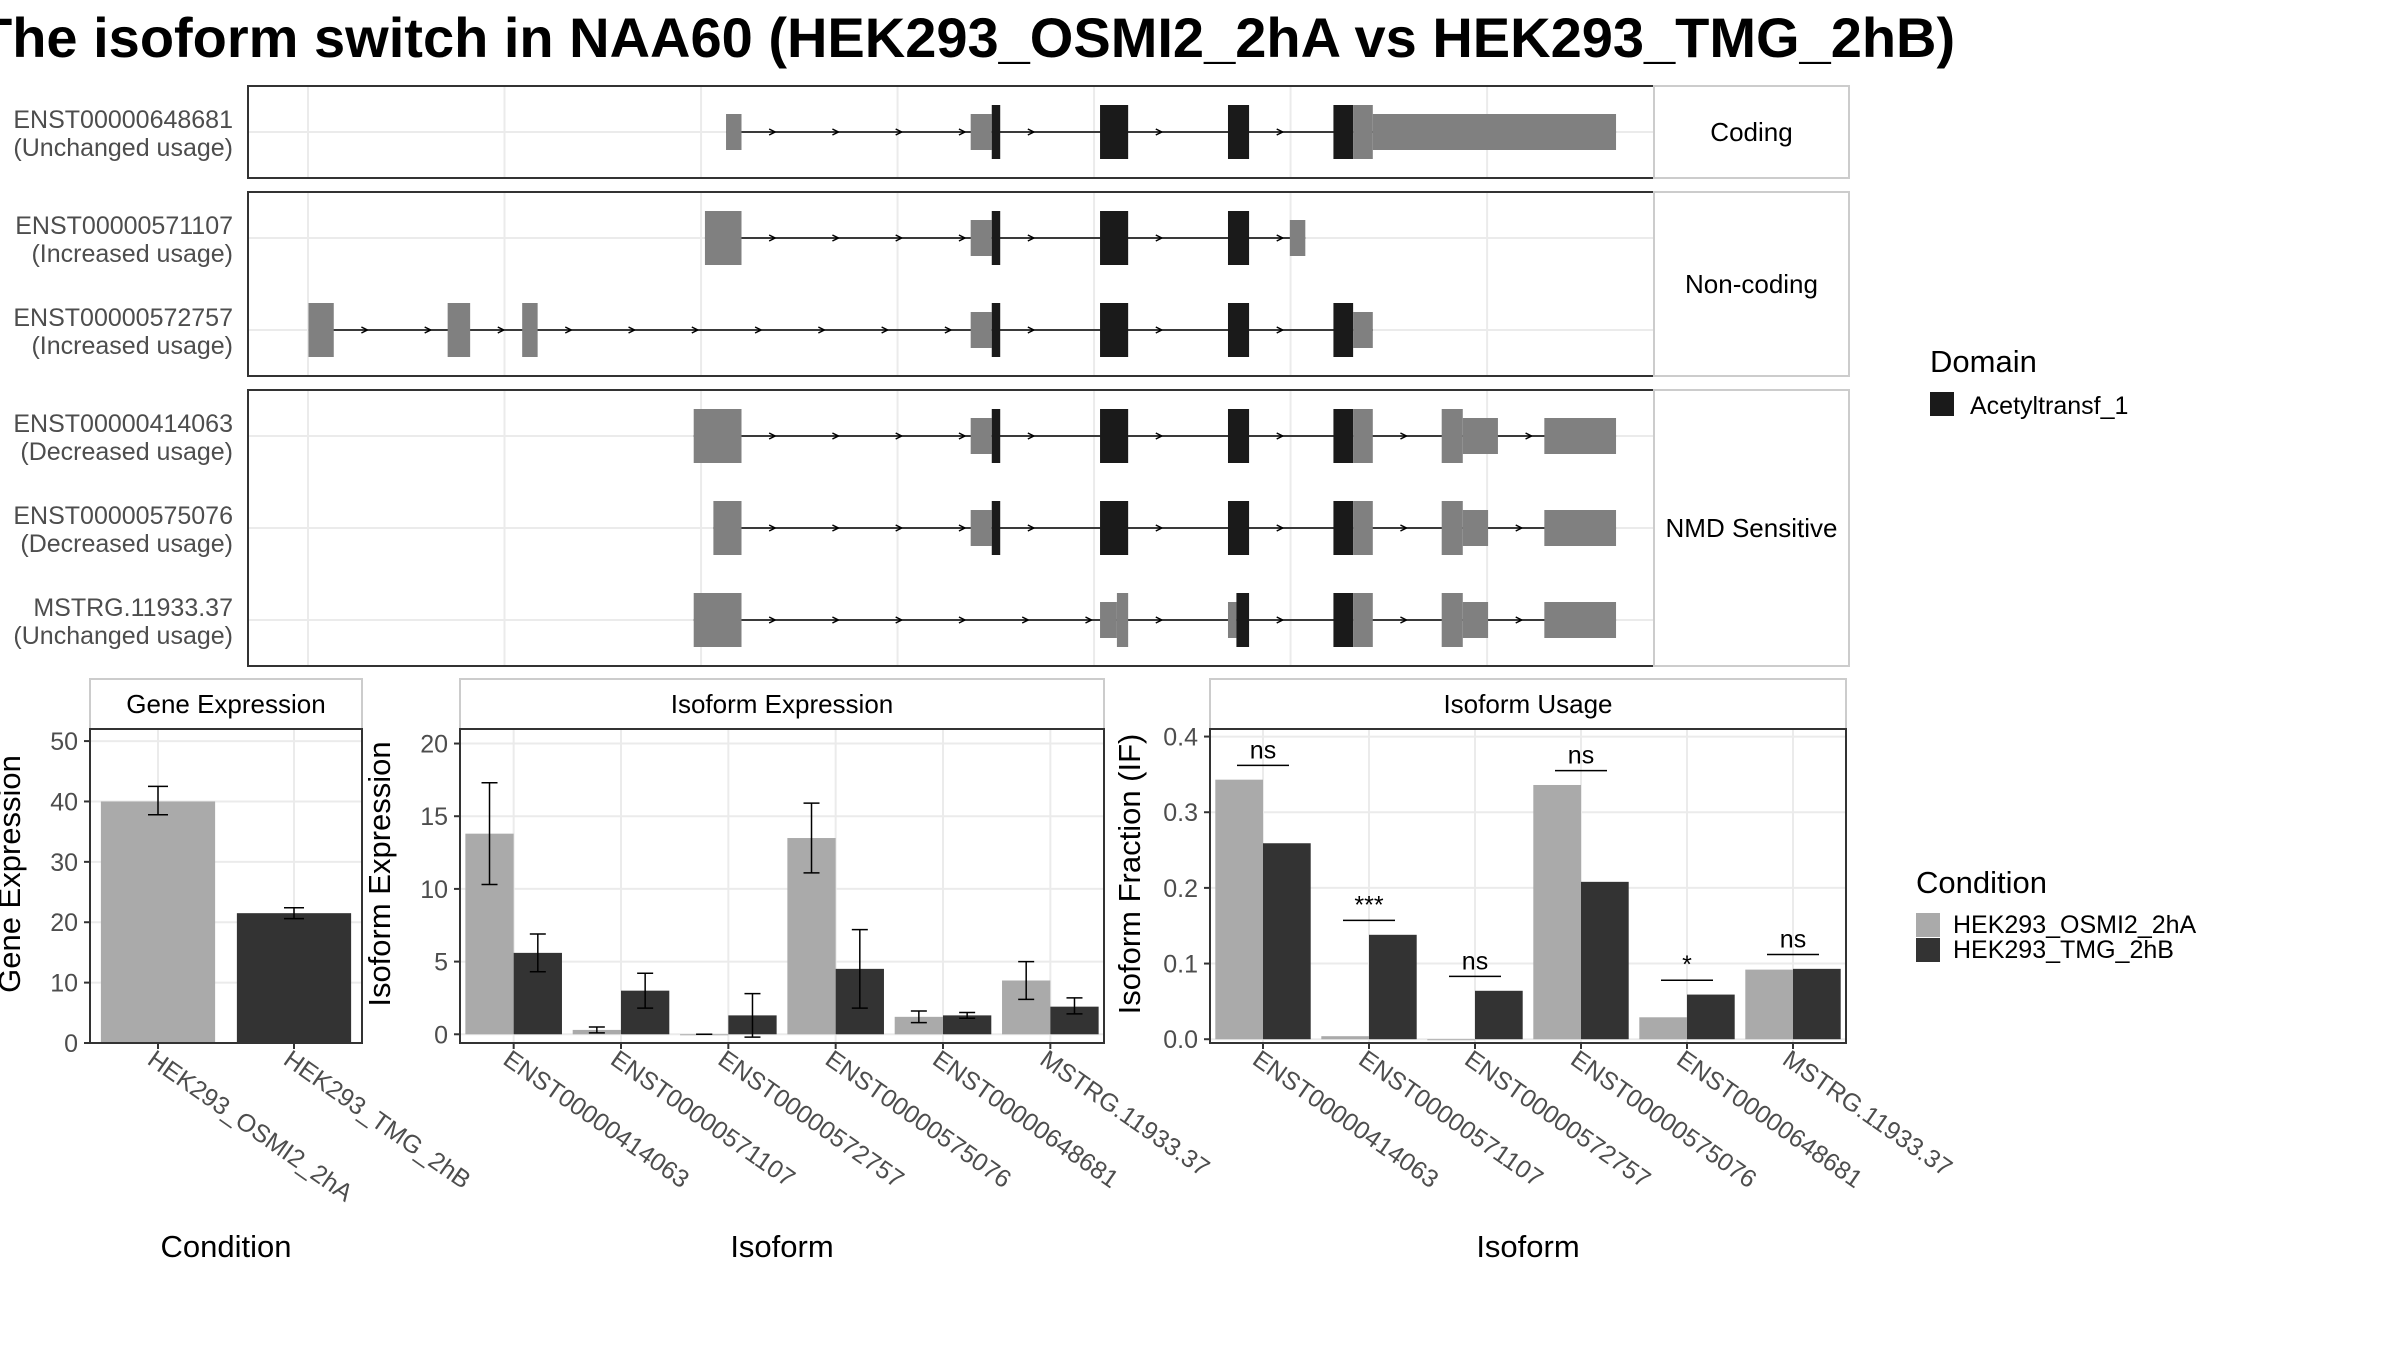 The height and width of the screenshot is (1350, 2400). What do you see at coordinates (1180, 738) in the screenshot?
I see `y-tick-label: 0.4` at bounding box center [1180, 738].